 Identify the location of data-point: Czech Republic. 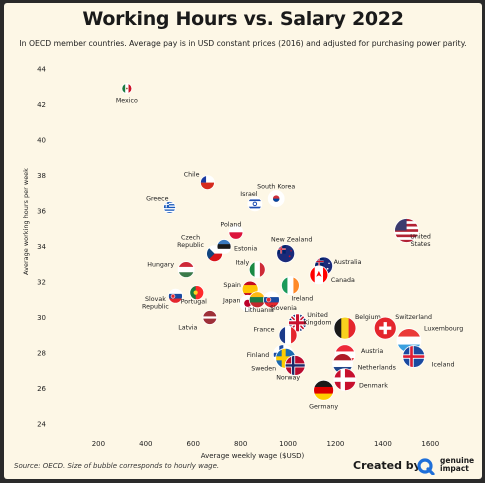
(200, 249).